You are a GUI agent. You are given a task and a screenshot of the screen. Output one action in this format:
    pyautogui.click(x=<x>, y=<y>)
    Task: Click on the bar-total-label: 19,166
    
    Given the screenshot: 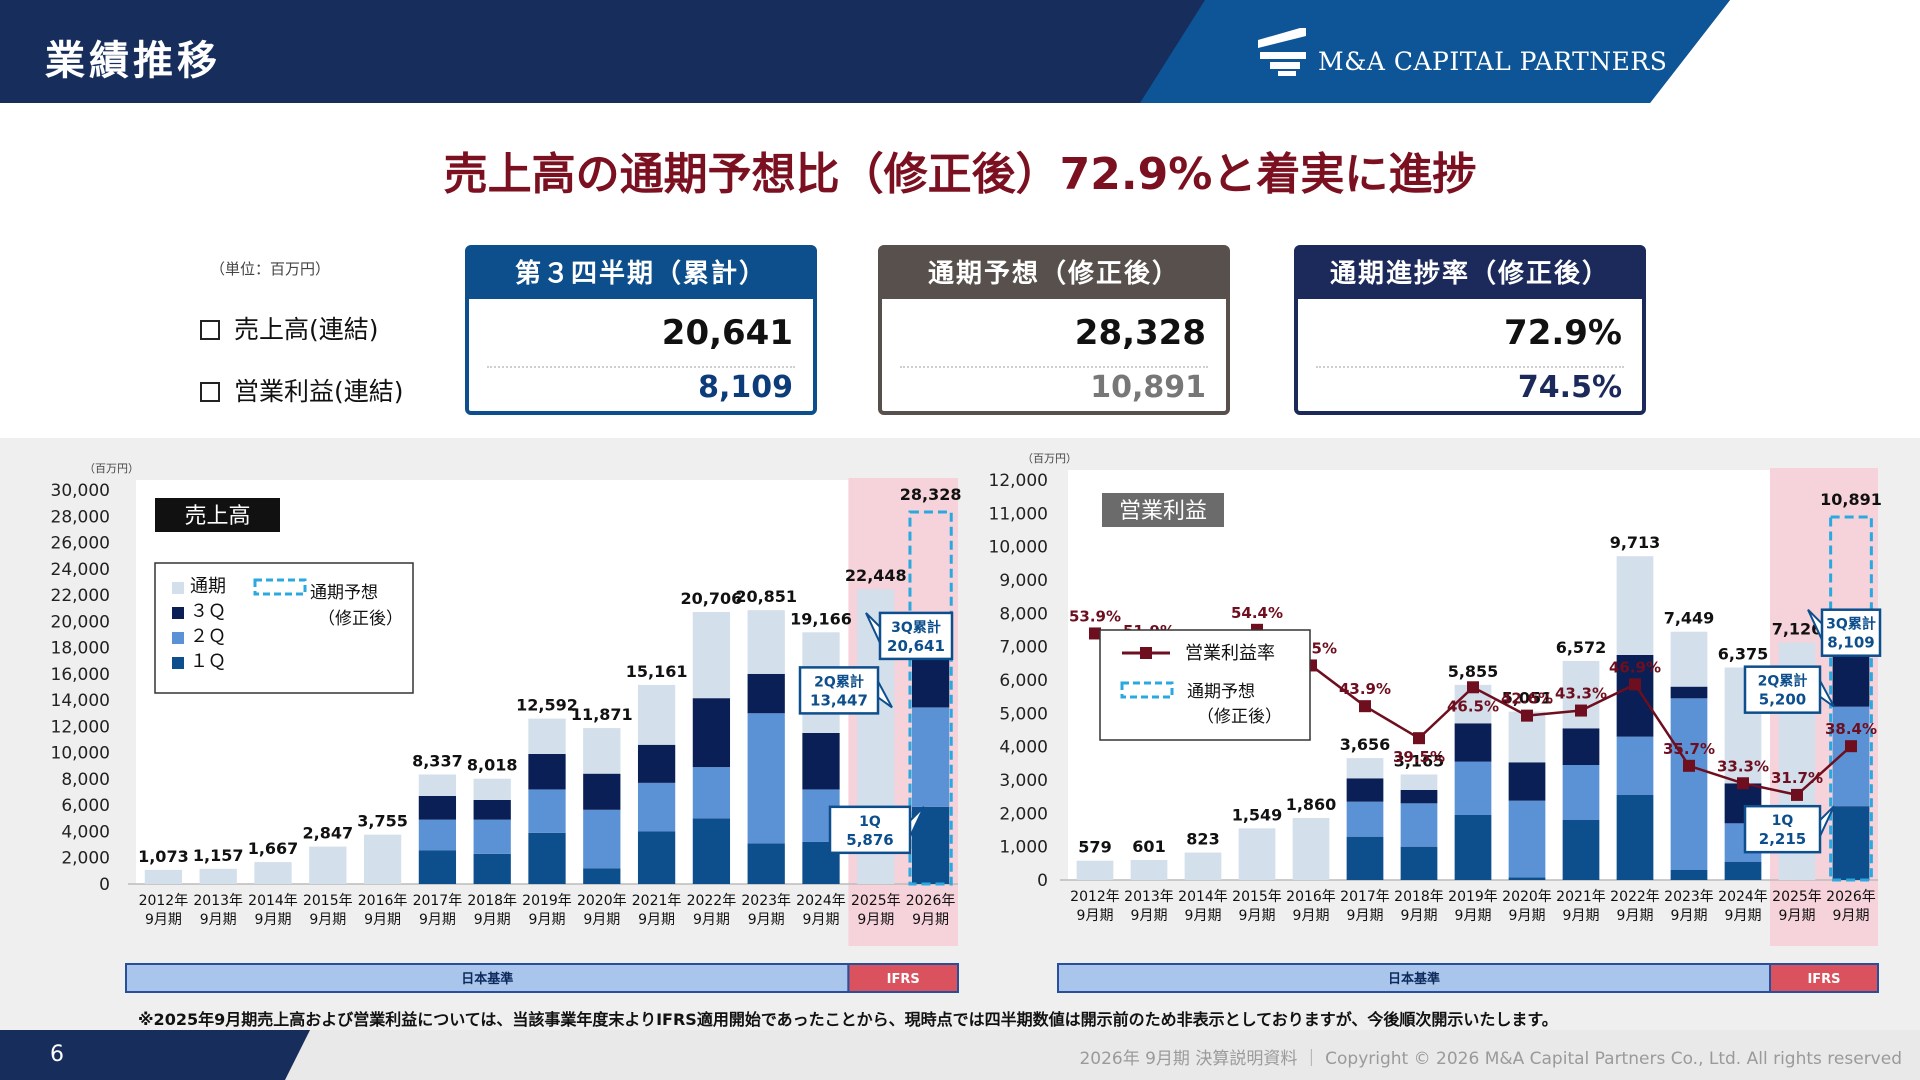 What is the action you would take?
    pyautogui.click(x=821, y=618)
    